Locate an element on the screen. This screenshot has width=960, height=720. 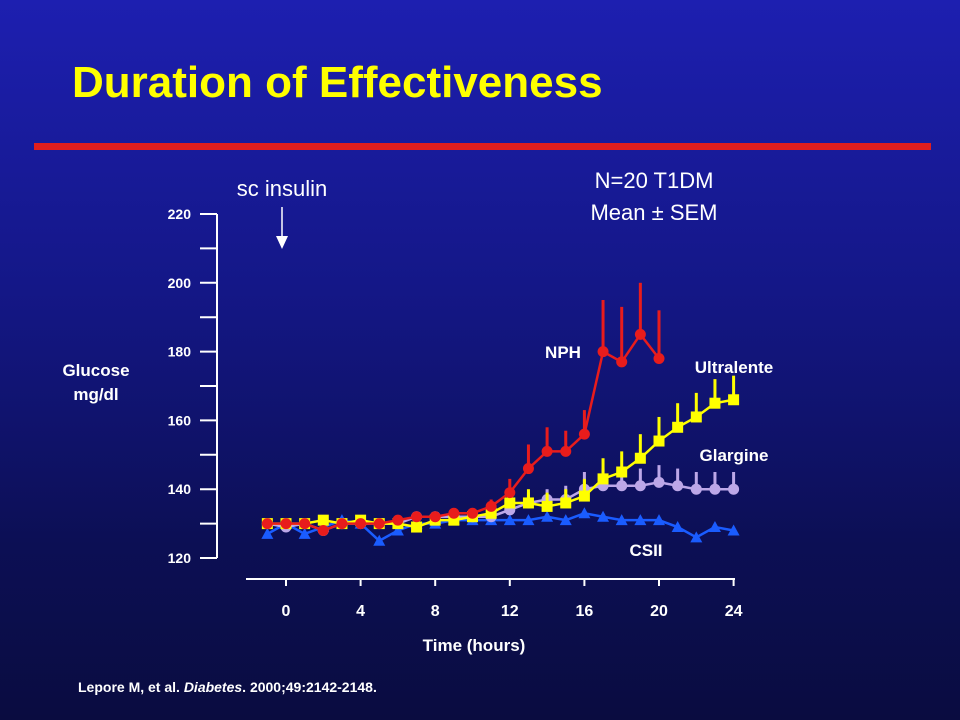
study-info-line2: Mean ± SEM is located at coordinates (653, 212).